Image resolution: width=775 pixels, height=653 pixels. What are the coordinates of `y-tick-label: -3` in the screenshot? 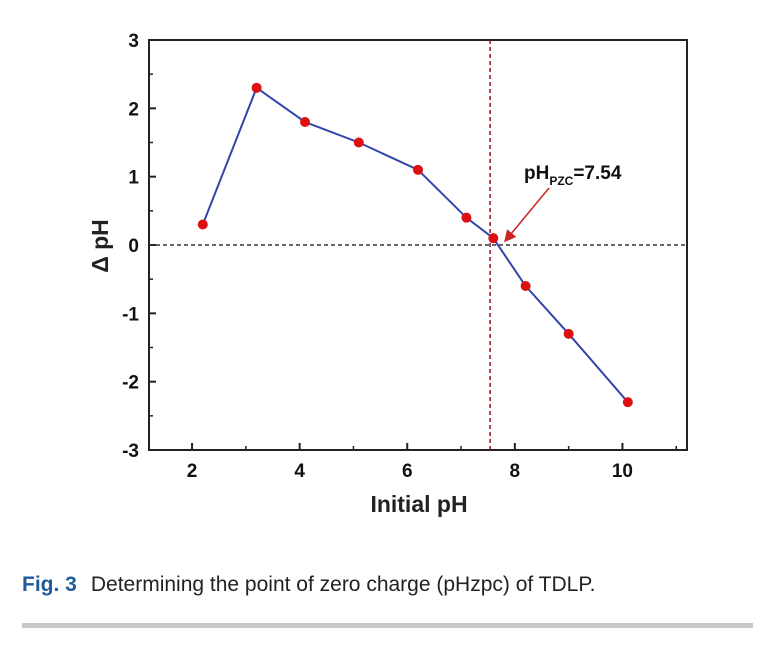 It's located at (130, 451).